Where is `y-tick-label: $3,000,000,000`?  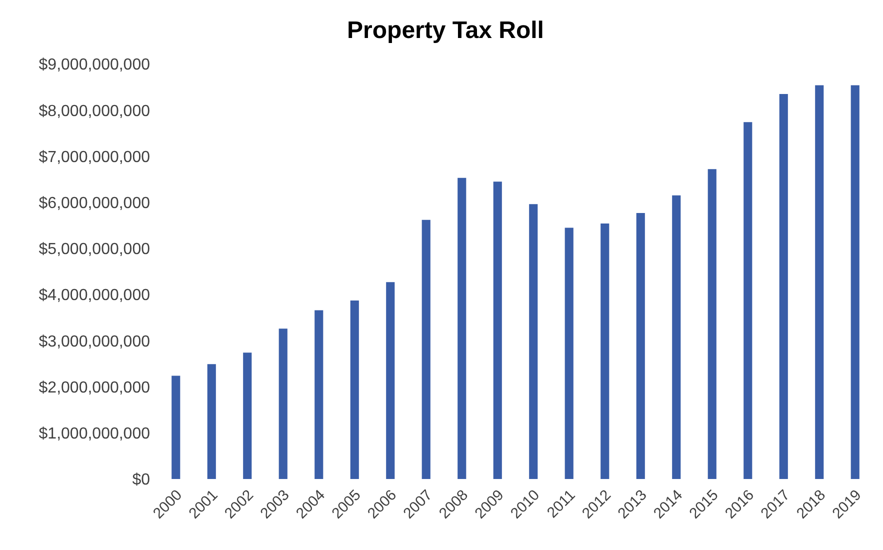
y-tick-label: $3,000,000,000 is located at coordinates (94, 341).